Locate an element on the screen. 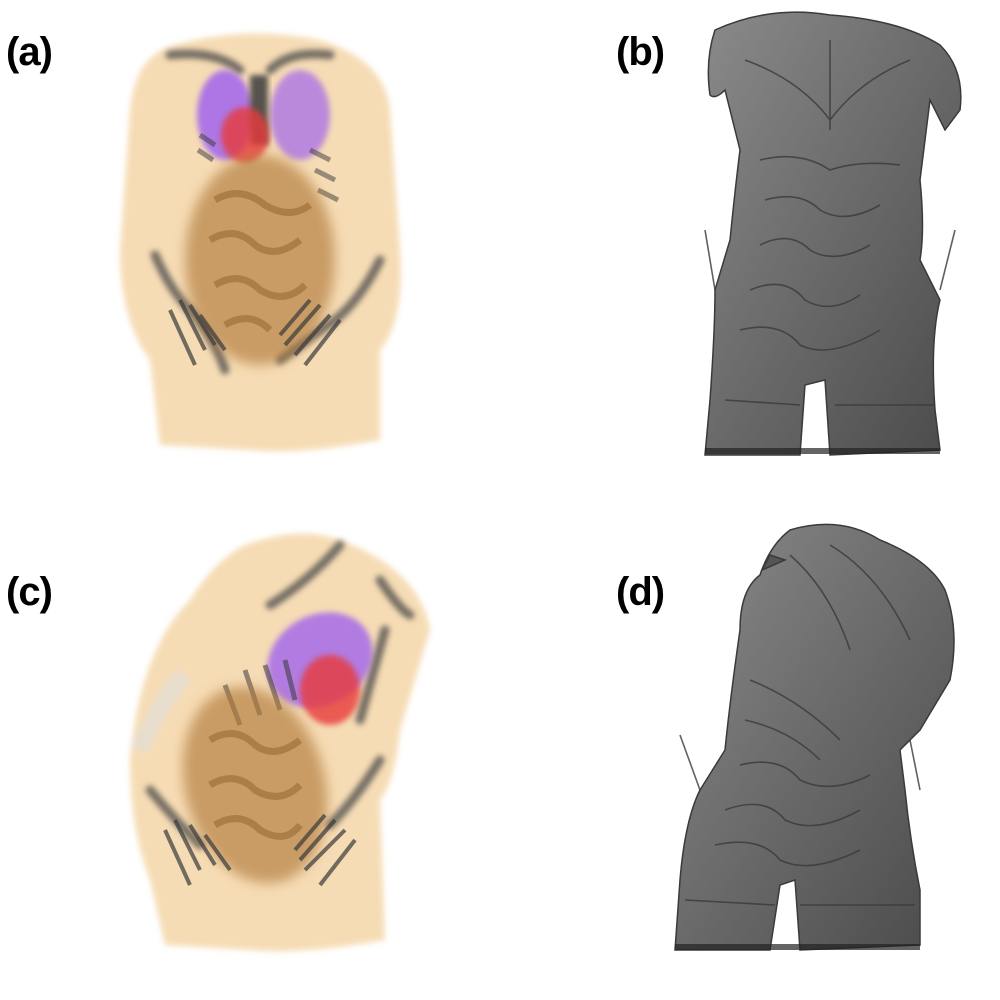 The image size is (1000, 1000). skeleton is located at coordinates (280, 695).